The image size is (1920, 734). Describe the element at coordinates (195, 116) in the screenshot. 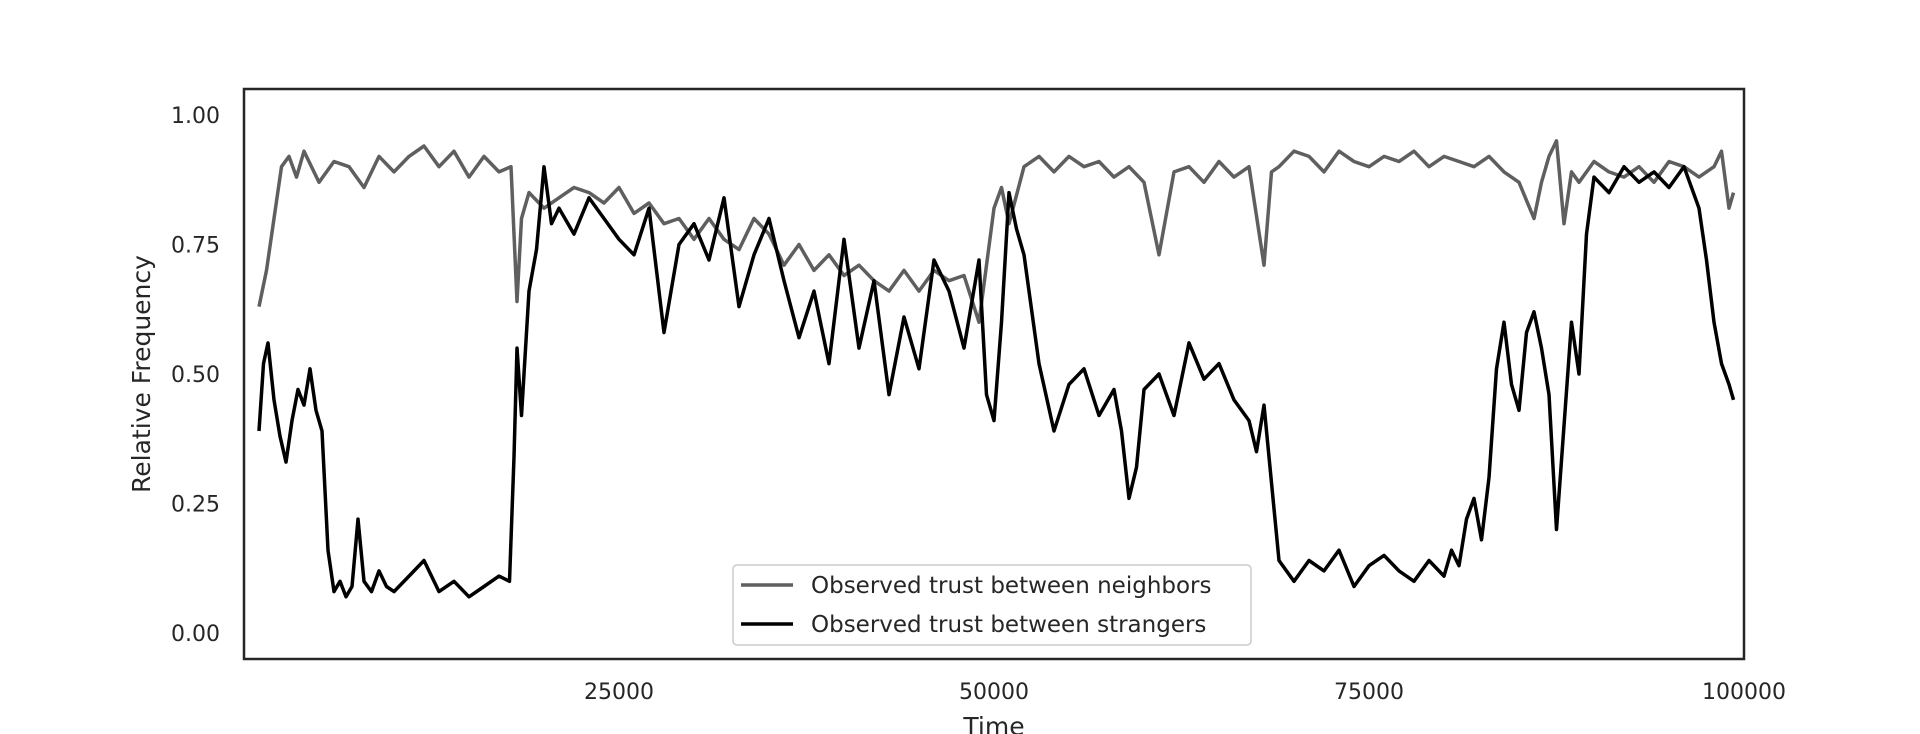

I see `y-tick-label: 1.00` at that location.